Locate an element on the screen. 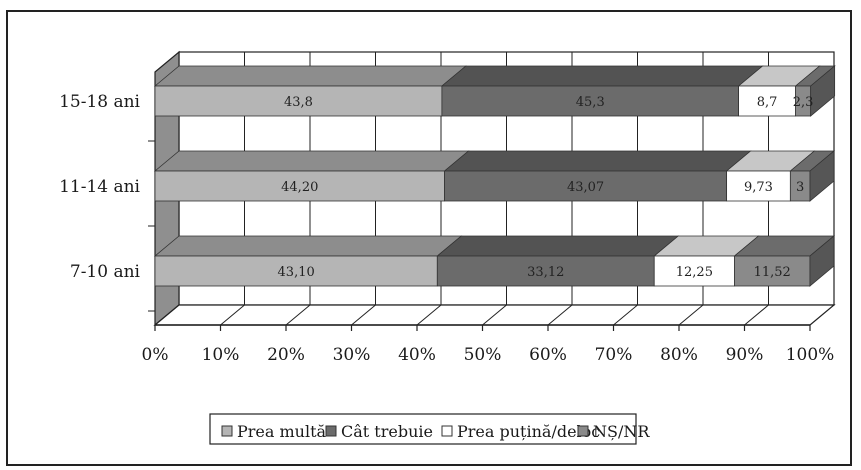  legend-entry: Cât trebuie is located at coordinates (387, 431).